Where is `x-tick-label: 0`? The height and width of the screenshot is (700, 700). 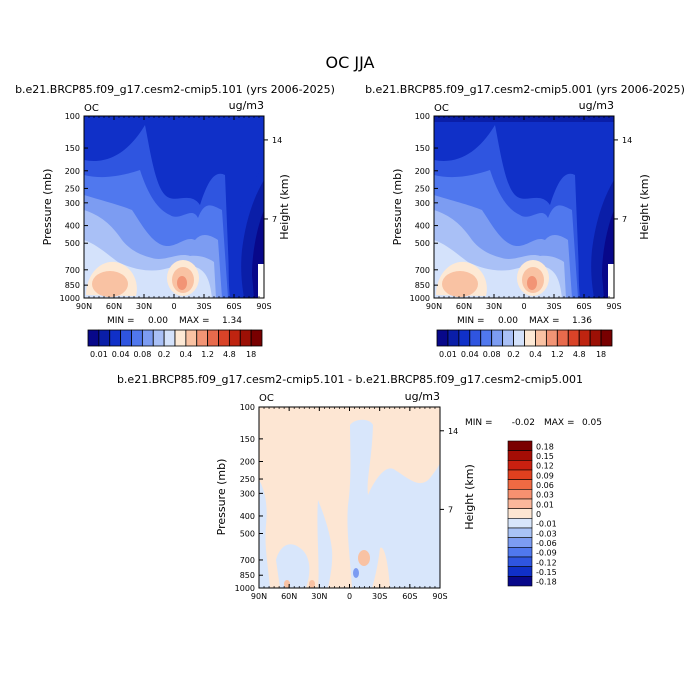
x-tick-label: 0 is located at coordinates (173, 306).